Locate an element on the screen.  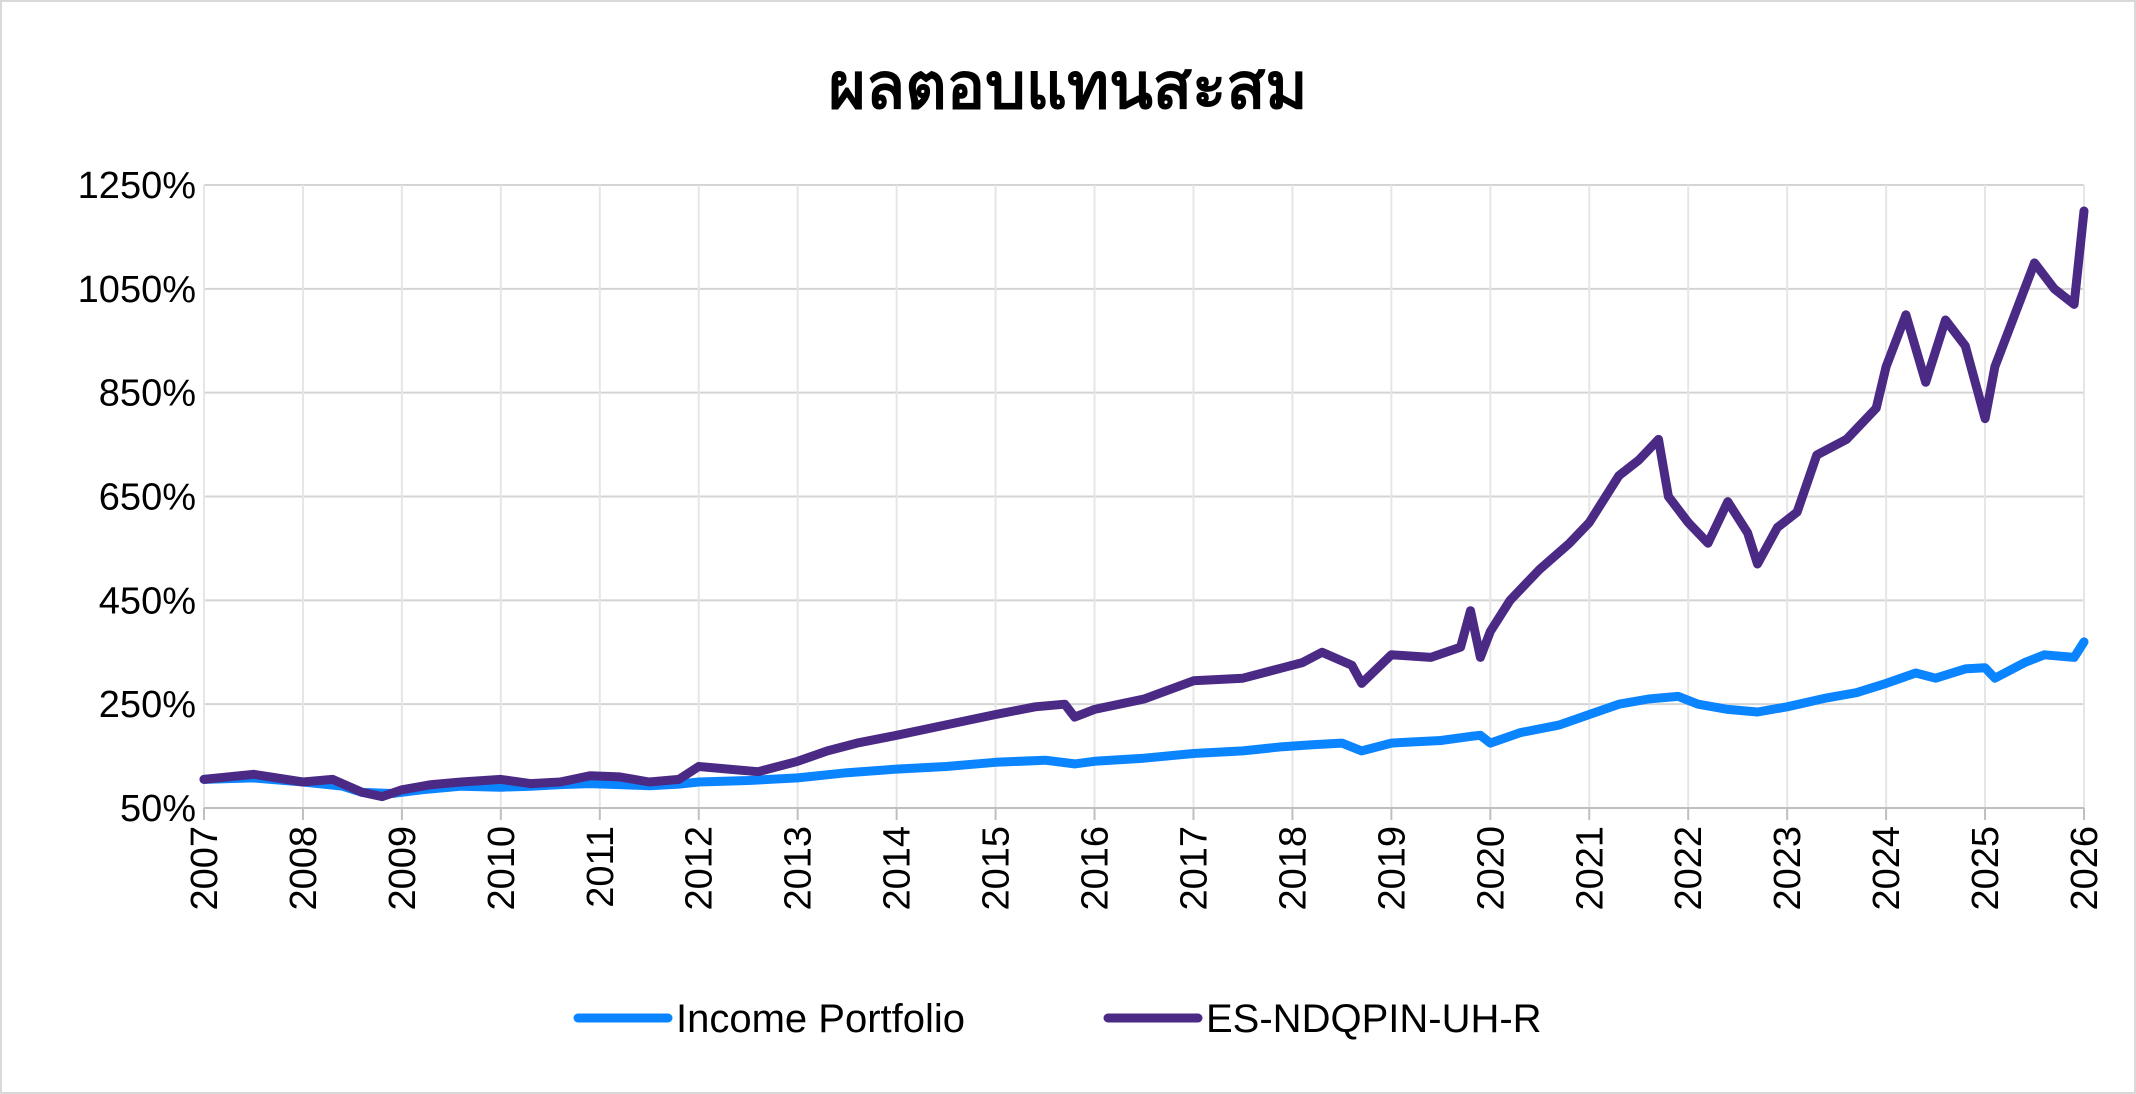
x-tick-label: 2020 is located at coordinates (1491, 868).